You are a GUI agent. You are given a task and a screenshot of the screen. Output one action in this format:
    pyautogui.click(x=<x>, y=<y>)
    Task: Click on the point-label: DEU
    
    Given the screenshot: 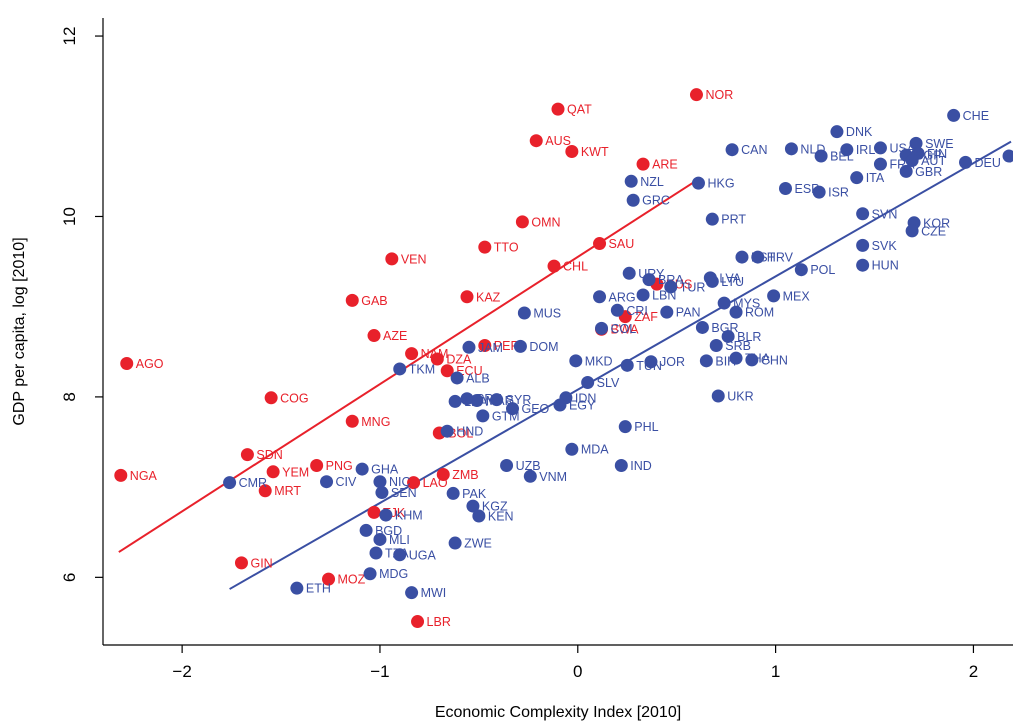 What is the action you would take?
    pyautogui.click(x=988, y=163)
    